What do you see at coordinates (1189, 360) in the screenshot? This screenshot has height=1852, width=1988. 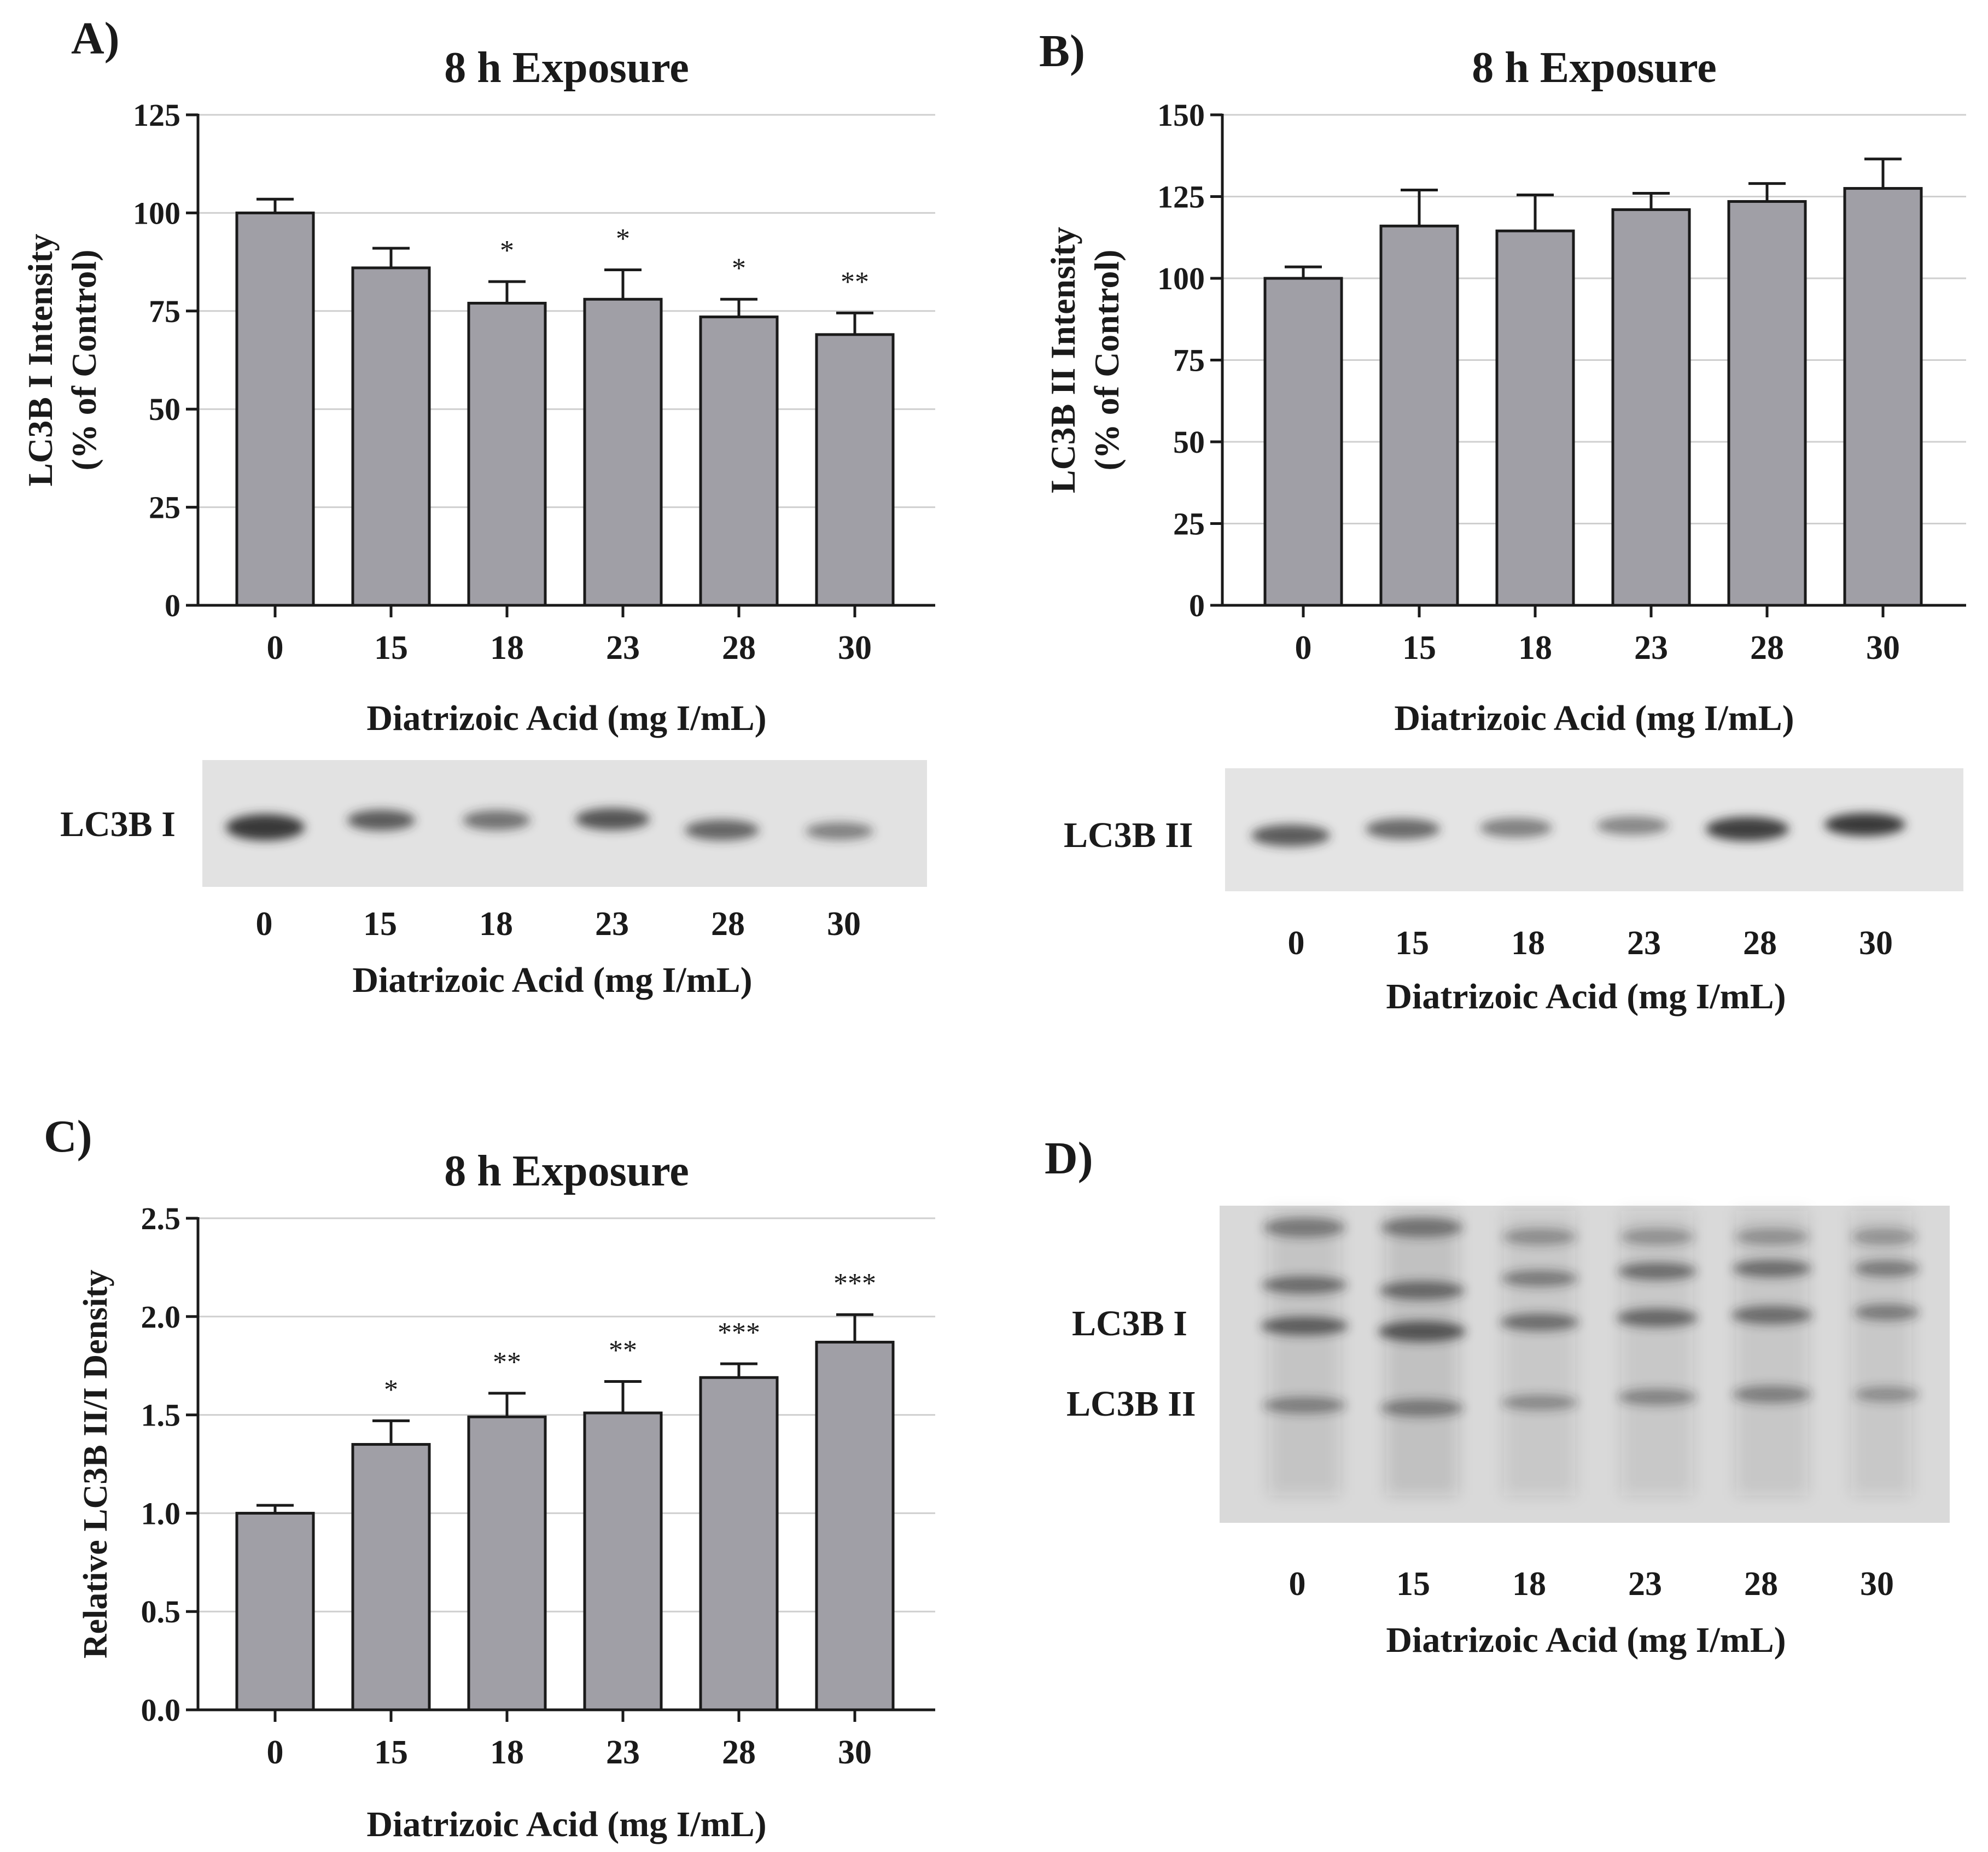 I see `y-tick-label-b: 75` at bounding box center [1189, 360].